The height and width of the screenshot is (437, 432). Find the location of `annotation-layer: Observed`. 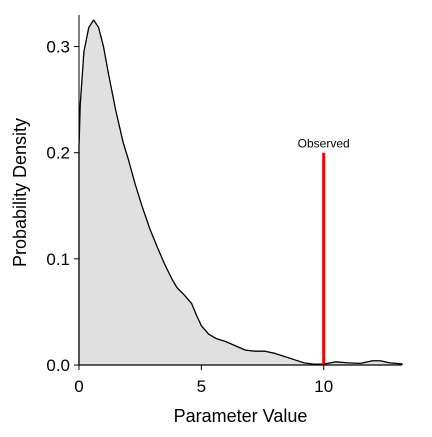

annotation-layer: Observed is located at coordinates (324, 251).